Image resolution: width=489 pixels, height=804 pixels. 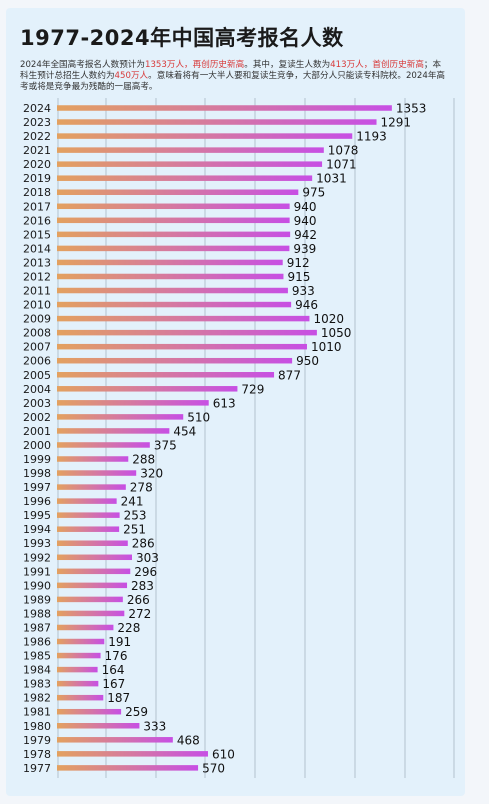 I want to click on y-tick-label: 2009, so click(x=37, y=319).